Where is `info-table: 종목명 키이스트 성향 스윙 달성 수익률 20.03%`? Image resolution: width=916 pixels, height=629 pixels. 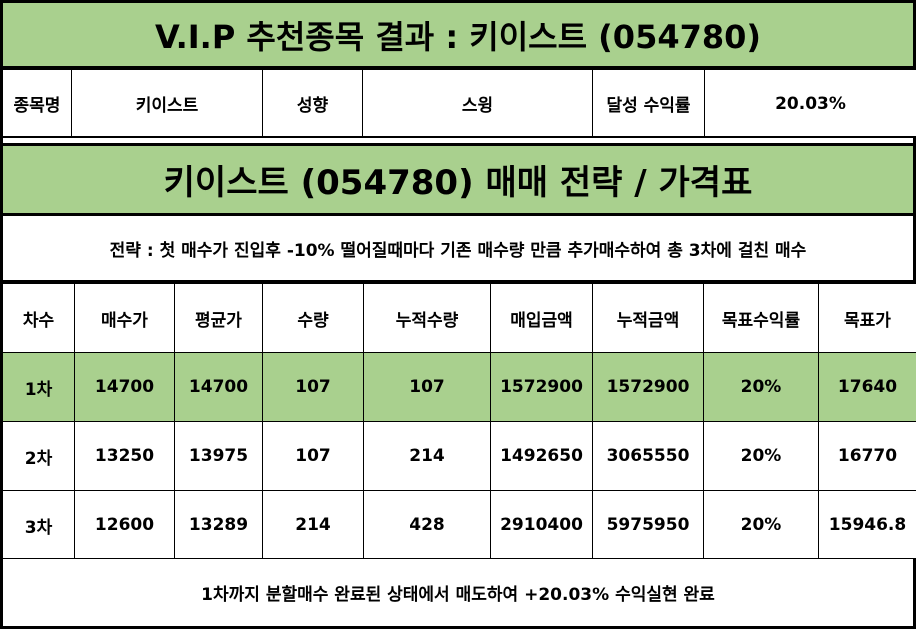
info-table: 종목명 키이스트 성향 스윙 달성 수익률 20.03% is located at coordinates (458, 103).